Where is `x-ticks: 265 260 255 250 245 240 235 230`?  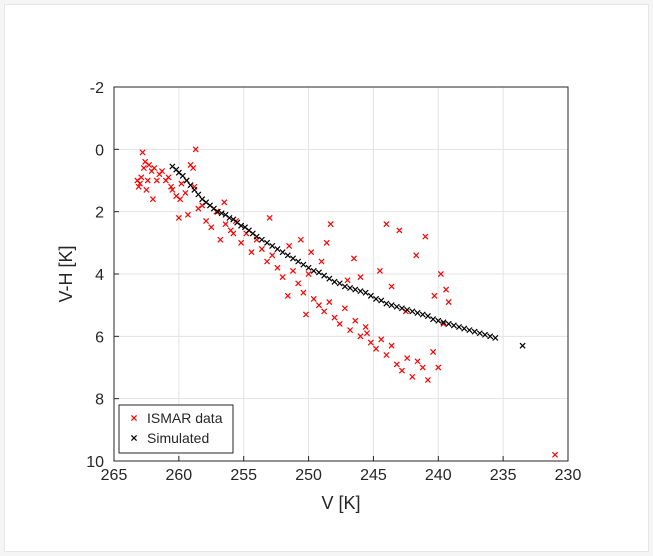 x-ticks: 265 260 255 250 245 240 235 230 is located at coordinates (341, 470).